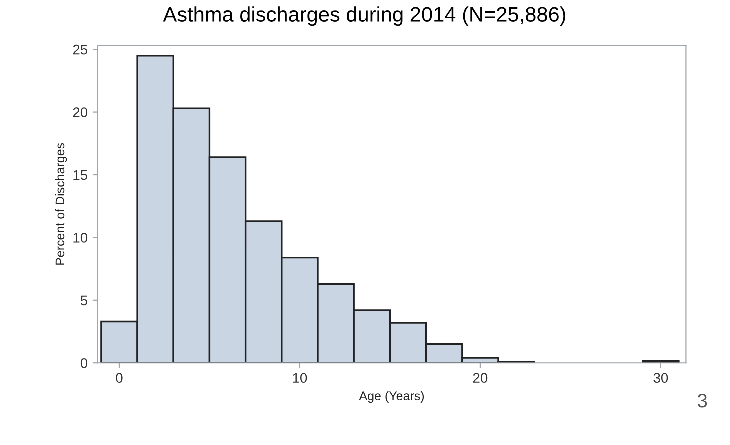 The width and height of the screenshot is (730, 445). I want to click on x-axis-title: Age (Years), so click(391, 397).